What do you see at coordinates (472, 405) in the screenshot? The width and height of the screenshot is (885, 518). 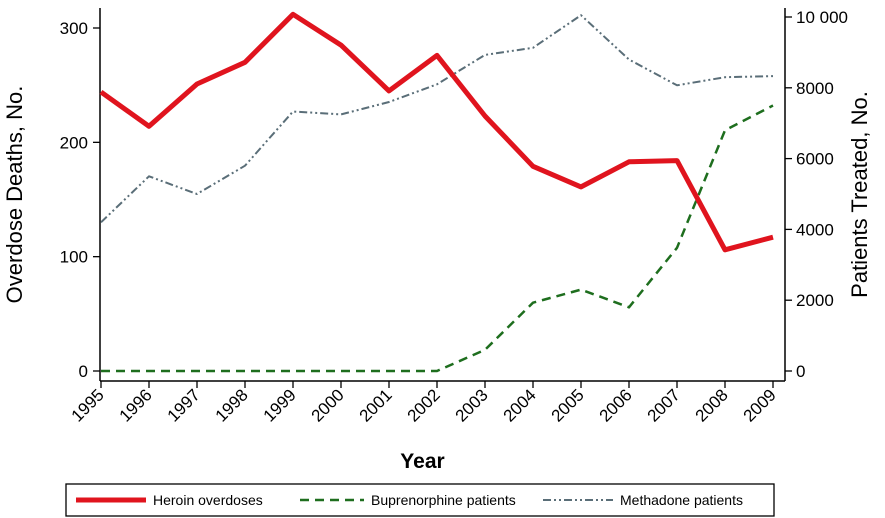 I see `x-tick-label: 2003` at bounding box center [472, 405].